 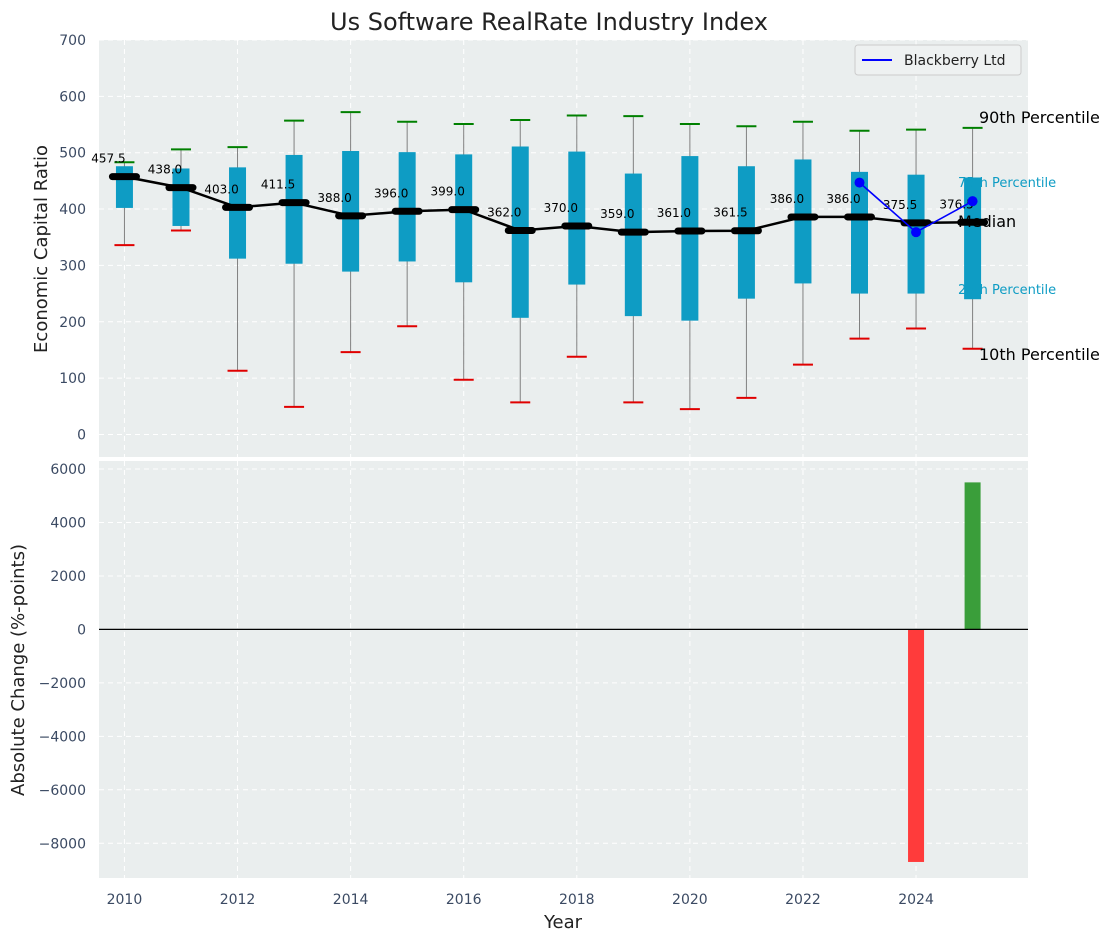 I want to click on top-ytick-label: 300, so click(x=72, y=266).